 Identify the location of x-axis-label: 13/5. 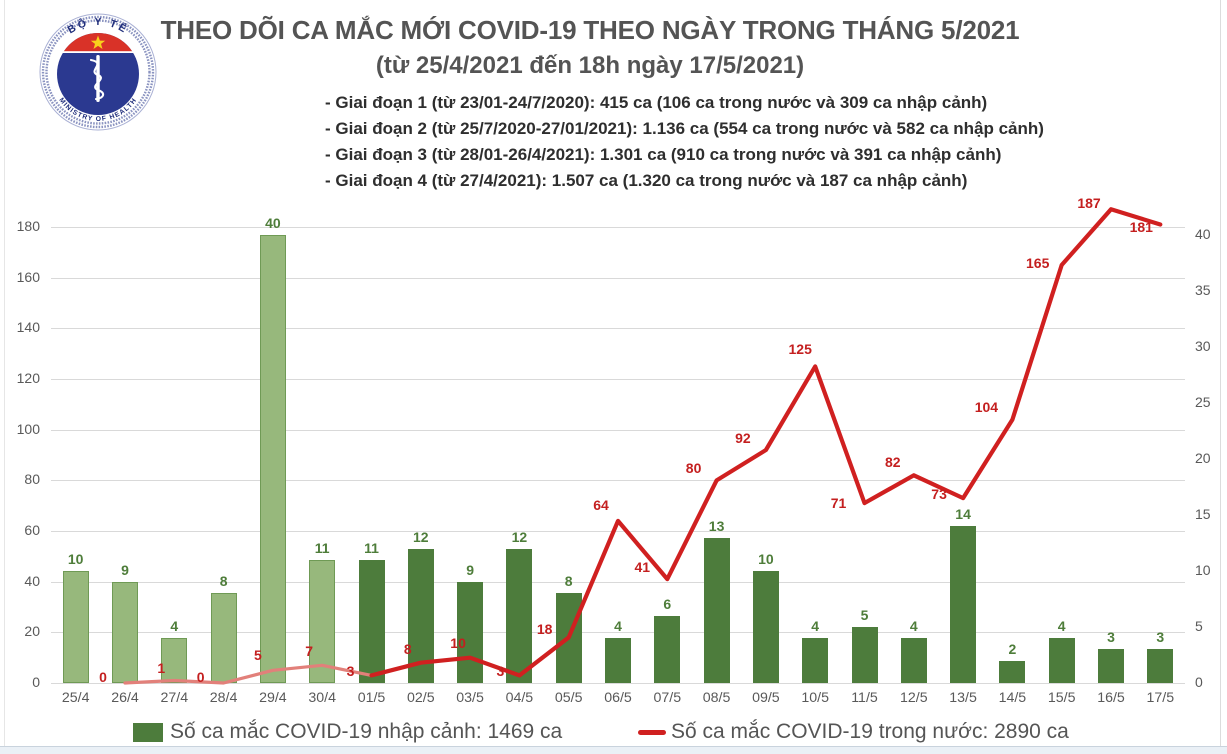
(963, 698).